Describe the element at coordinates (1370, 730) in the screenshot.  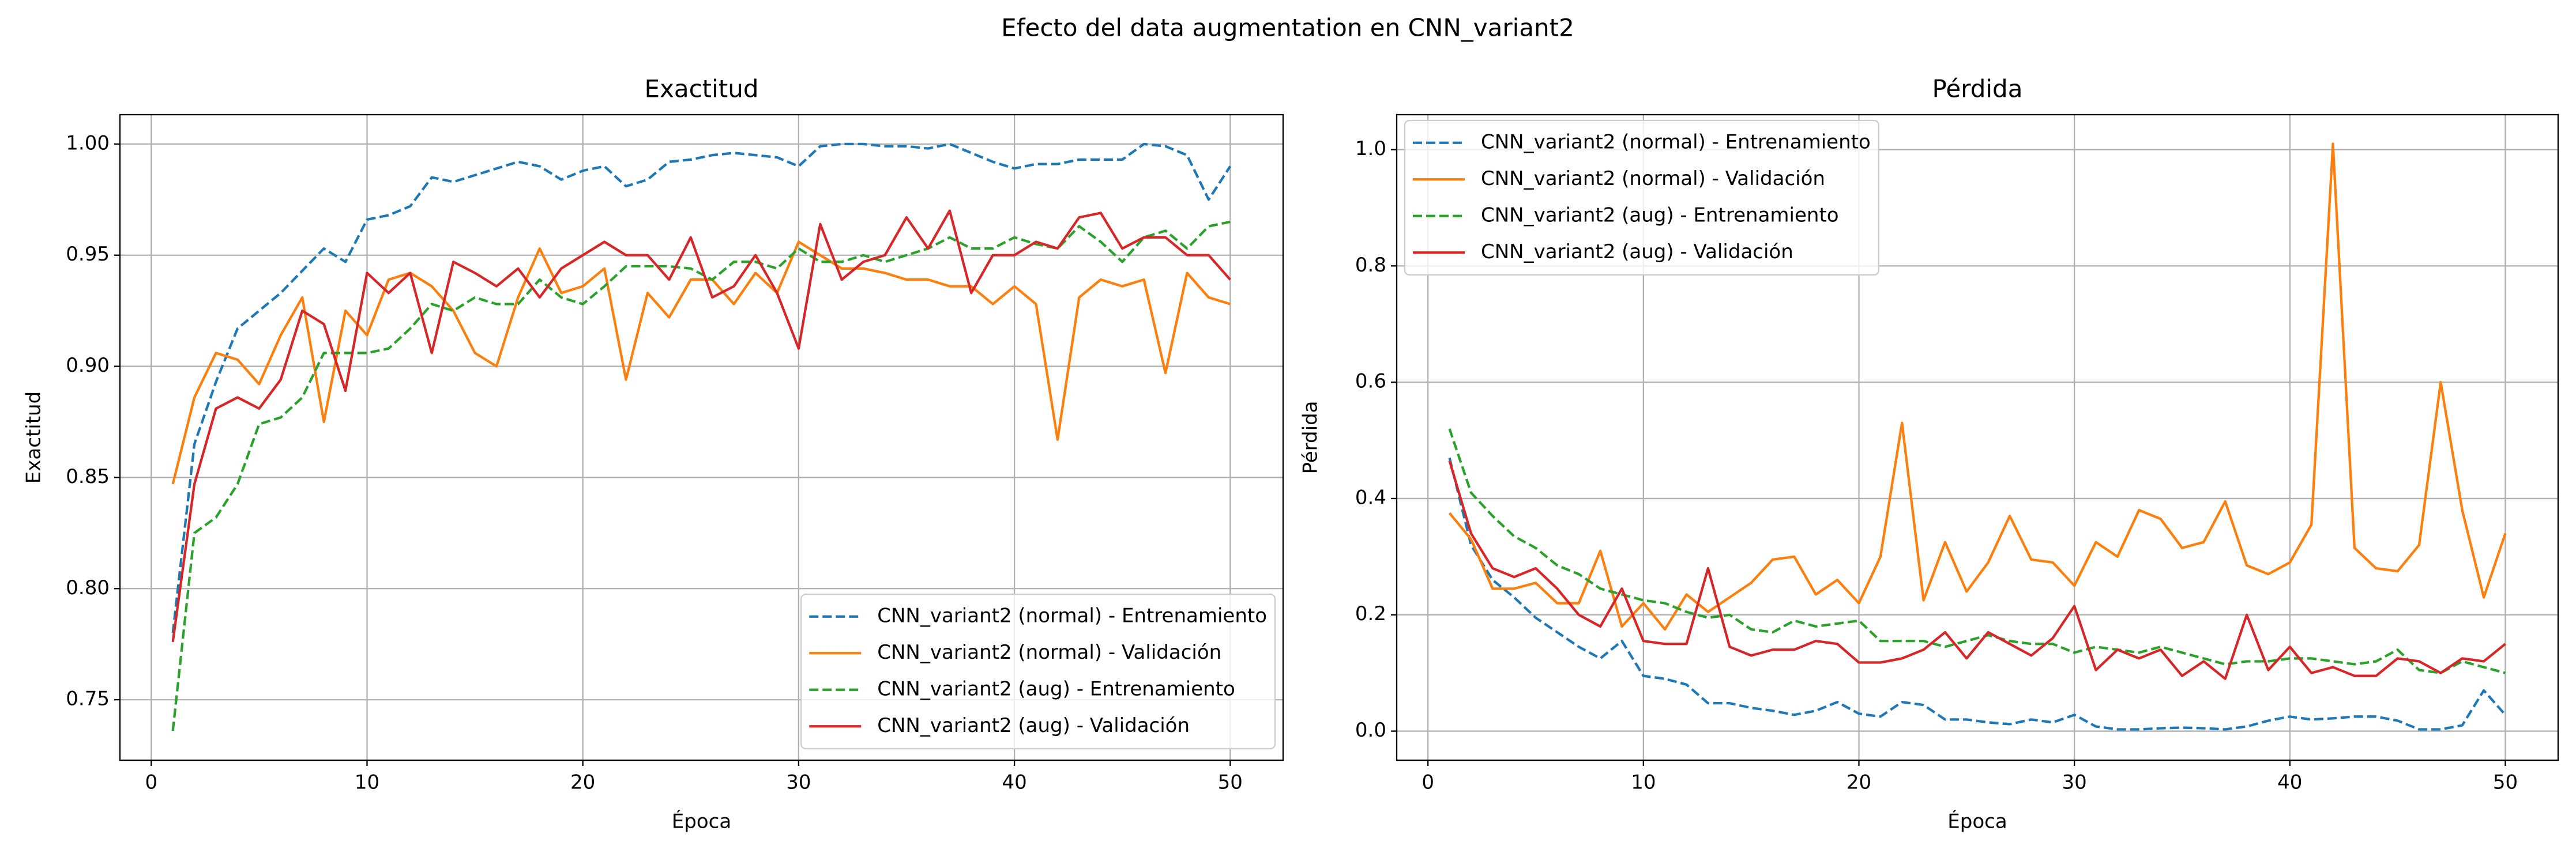
I see `y-tick-label: 0.0` at that location.